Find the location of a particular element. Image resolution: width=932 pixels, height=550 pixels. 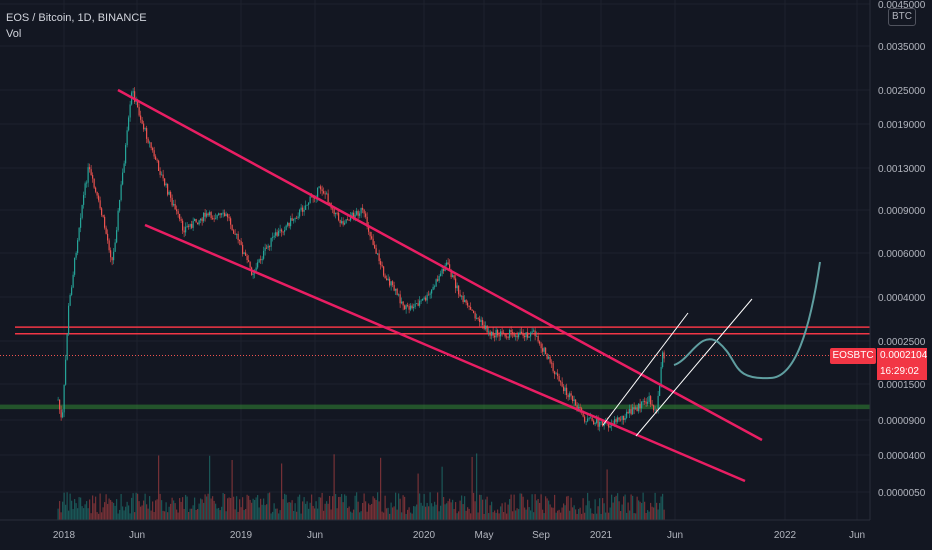

x-tick-label: May is located at coordinates (484, 535).